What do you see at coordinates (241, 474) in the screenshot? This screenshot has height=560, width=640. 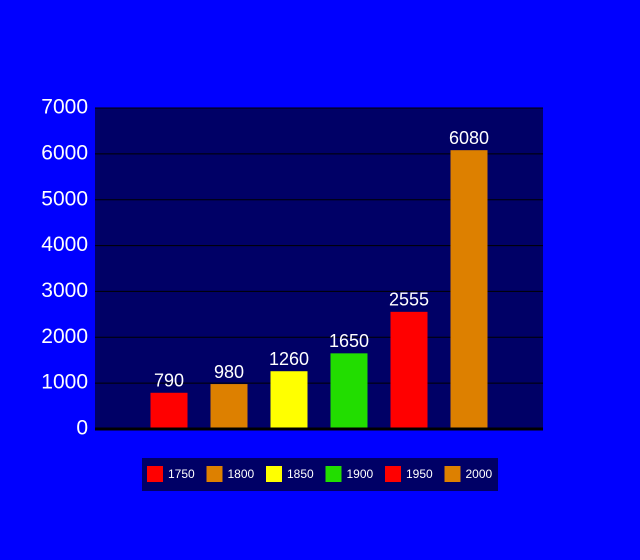 I see `legend-label: 1800` at bounding box center [241, 474].